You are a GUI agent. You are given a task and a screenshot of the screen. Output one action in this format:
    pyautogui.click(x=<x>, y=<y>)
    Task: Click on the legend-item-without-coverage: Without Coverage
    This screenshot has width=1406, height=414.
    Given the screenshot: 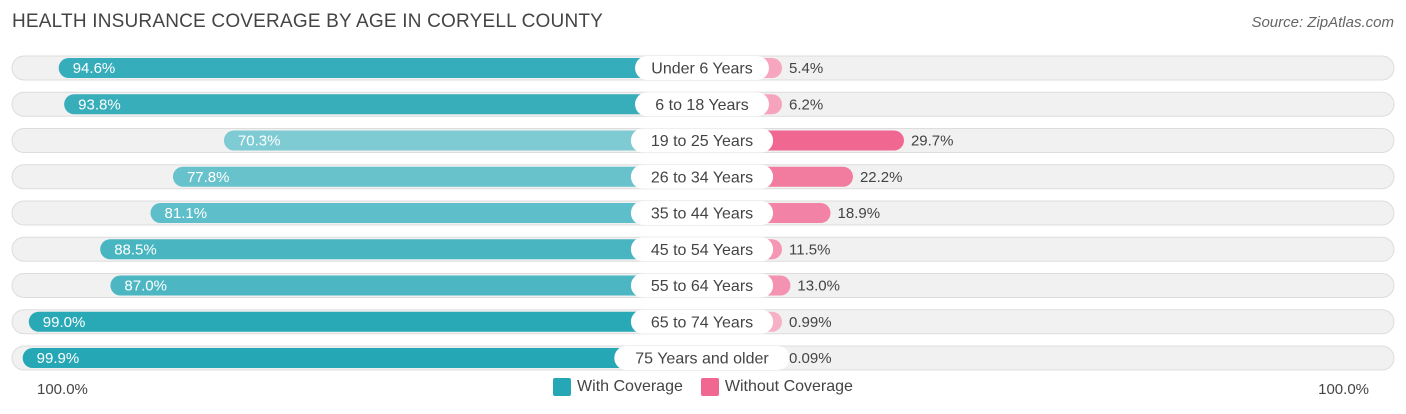 What is the action you would take?
    pyautogui.click(x=776, y=387)
    